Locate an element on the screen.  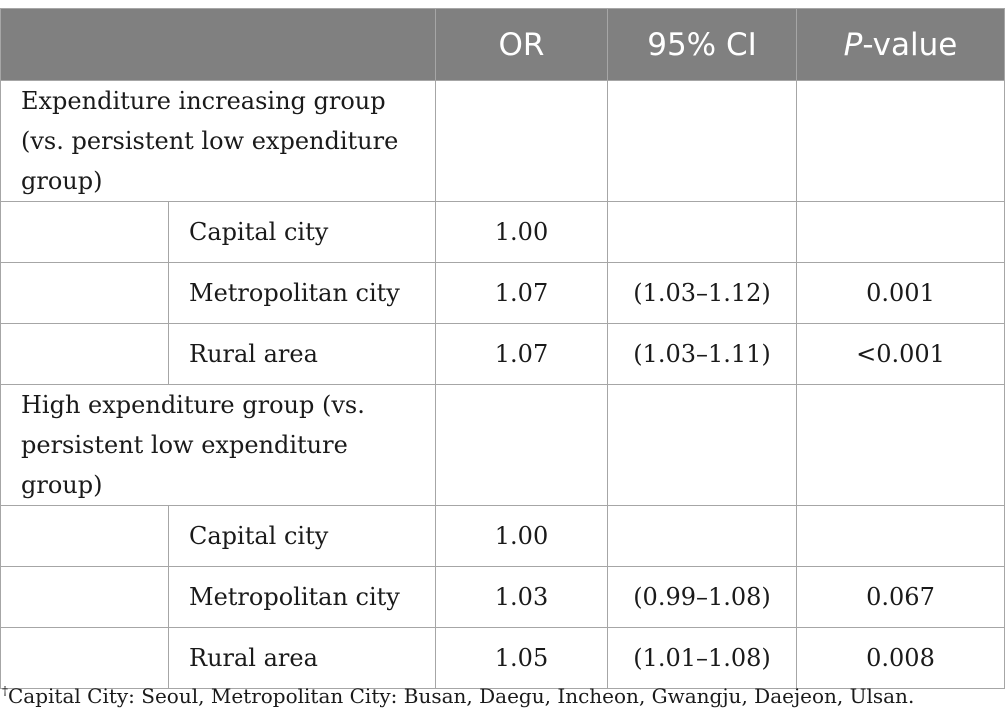
header-p-italic: P is located at coordinates (853, 44).